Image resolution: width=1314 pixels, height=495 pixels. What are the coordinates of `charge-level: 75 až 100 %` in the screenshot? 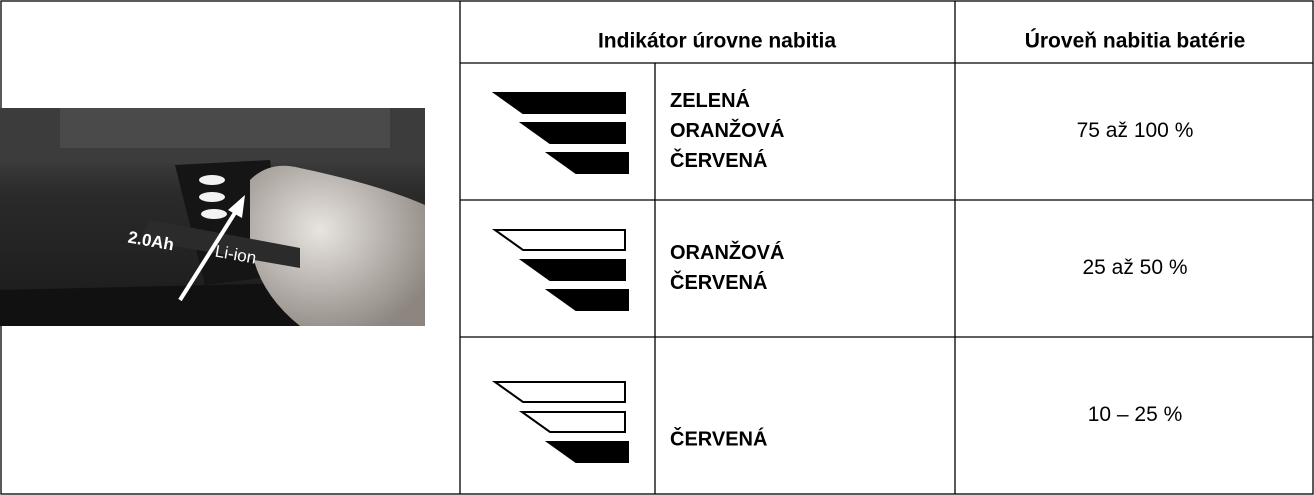 It's located at (1135, 130).